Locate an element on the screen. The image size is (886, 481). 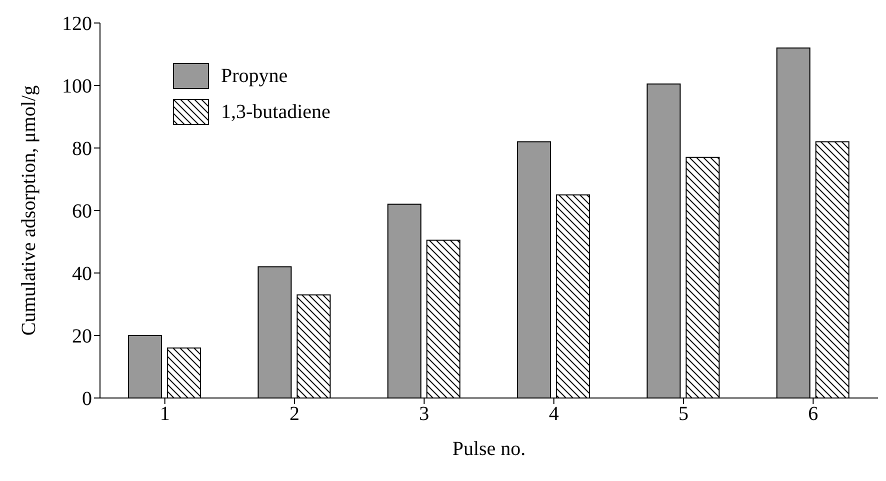
y-axis-title: Cumulative adsorption, μmol/g is located at coordinates (29, 210).